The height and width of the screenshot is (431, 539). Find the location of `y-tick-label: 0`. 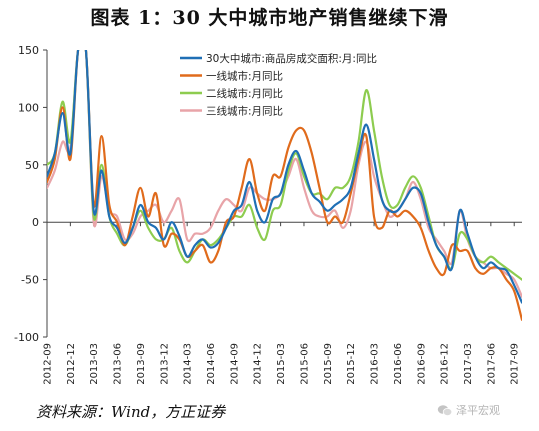

y-tick-label: 0 is located at coordinates (35, 222).